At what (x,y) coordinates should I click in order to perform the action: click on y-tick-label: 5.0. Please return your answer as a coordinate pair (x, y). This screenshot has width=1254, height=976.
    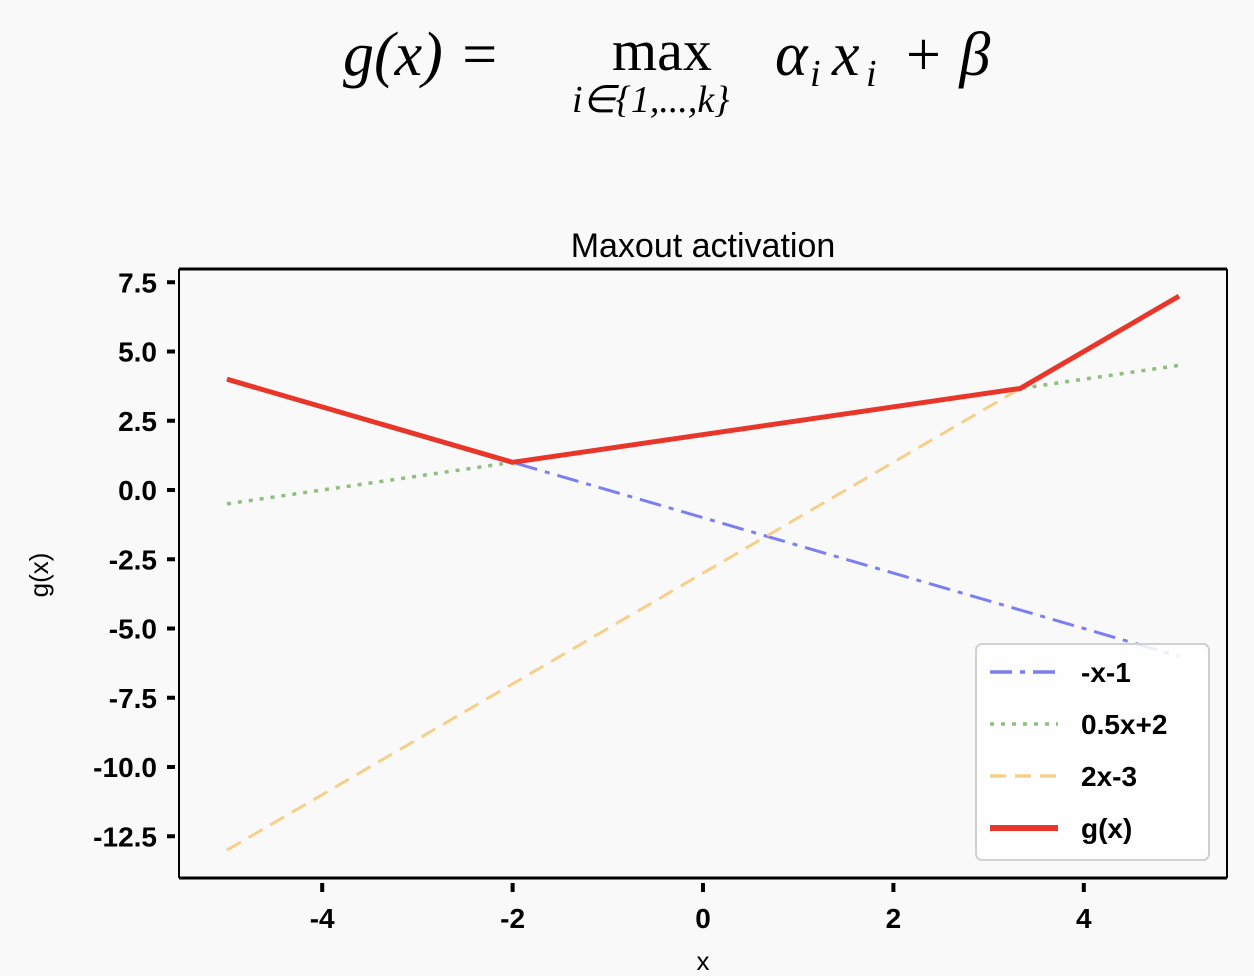
    Looking at the image, I should click on (137, 352).